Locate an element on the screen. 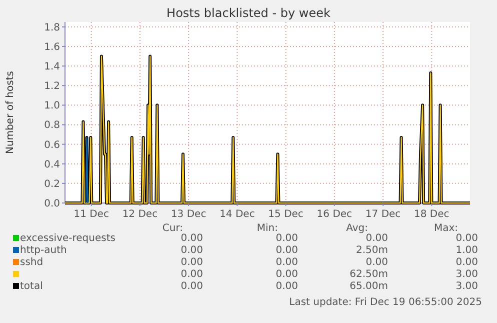 The width and height of the screenshot is (497, 323). y-tick-label: 0.0 is located at coordinates (52, 204).